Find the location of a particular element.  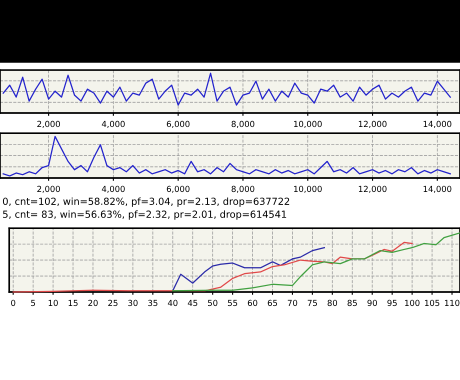

x-tick-label: 80 is located at coordinates (333, 303).